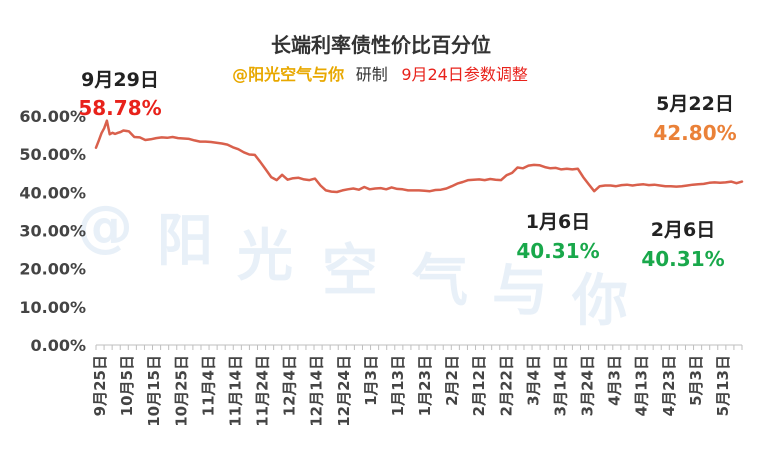  I want to click on annotation-date: 1月6日, so click(558, 222).